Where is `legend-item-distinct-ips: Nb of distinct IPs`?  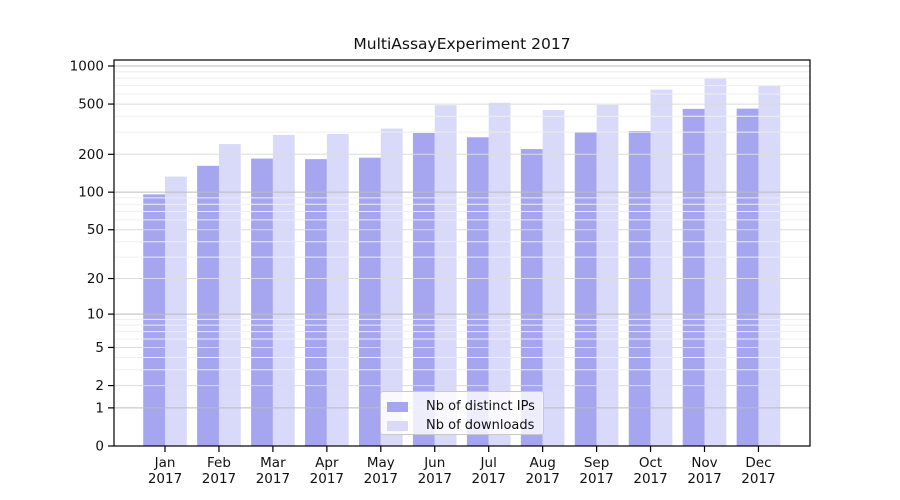
legend-item-distinct-ips: Nb of distinct IPs is located at coordinates (462, 406).